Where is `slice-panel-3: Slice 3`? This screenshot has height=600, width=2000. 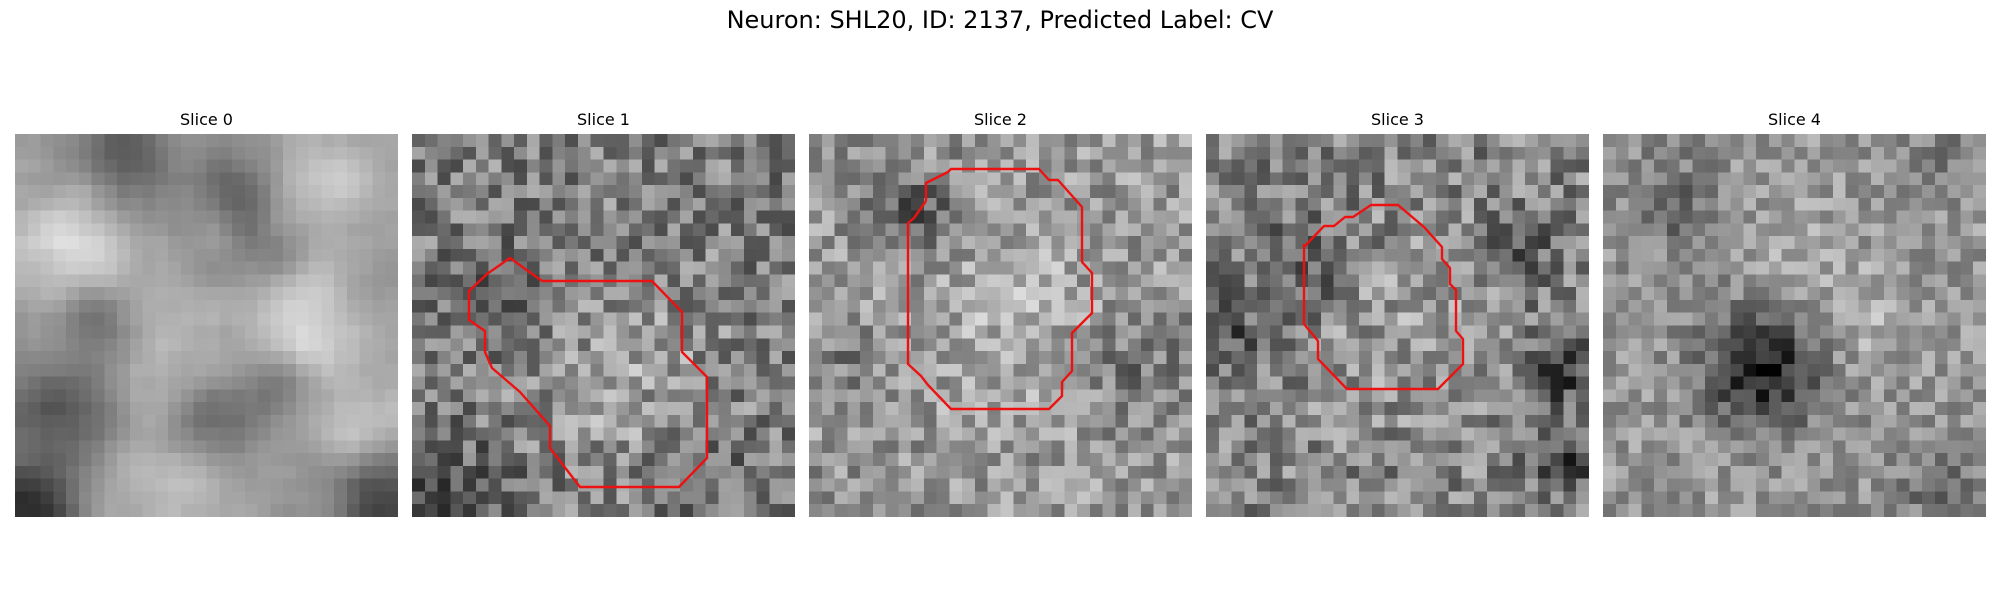 slice-panel-3: Slice 3 is located at coordinates (1397, 311).